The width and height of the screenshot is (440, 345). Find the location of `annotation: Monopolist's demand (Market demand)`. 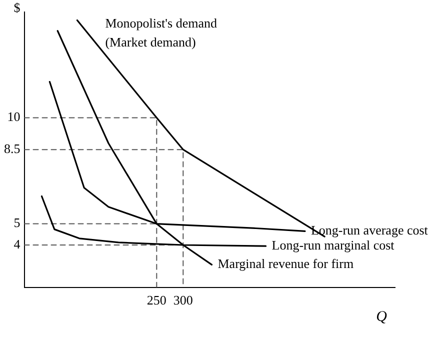

annotation: Monopolist's demand (Market demand) is located at coordinates (161, 33).